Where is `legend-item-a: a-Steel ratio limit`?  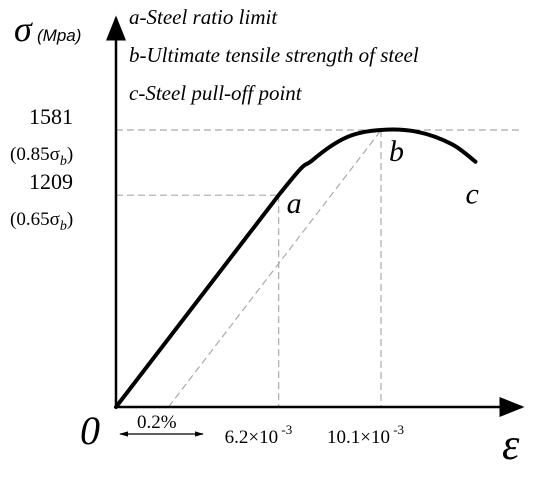
legend-item-a: a-Steel ratio limit is located at coordinates (203, 17).